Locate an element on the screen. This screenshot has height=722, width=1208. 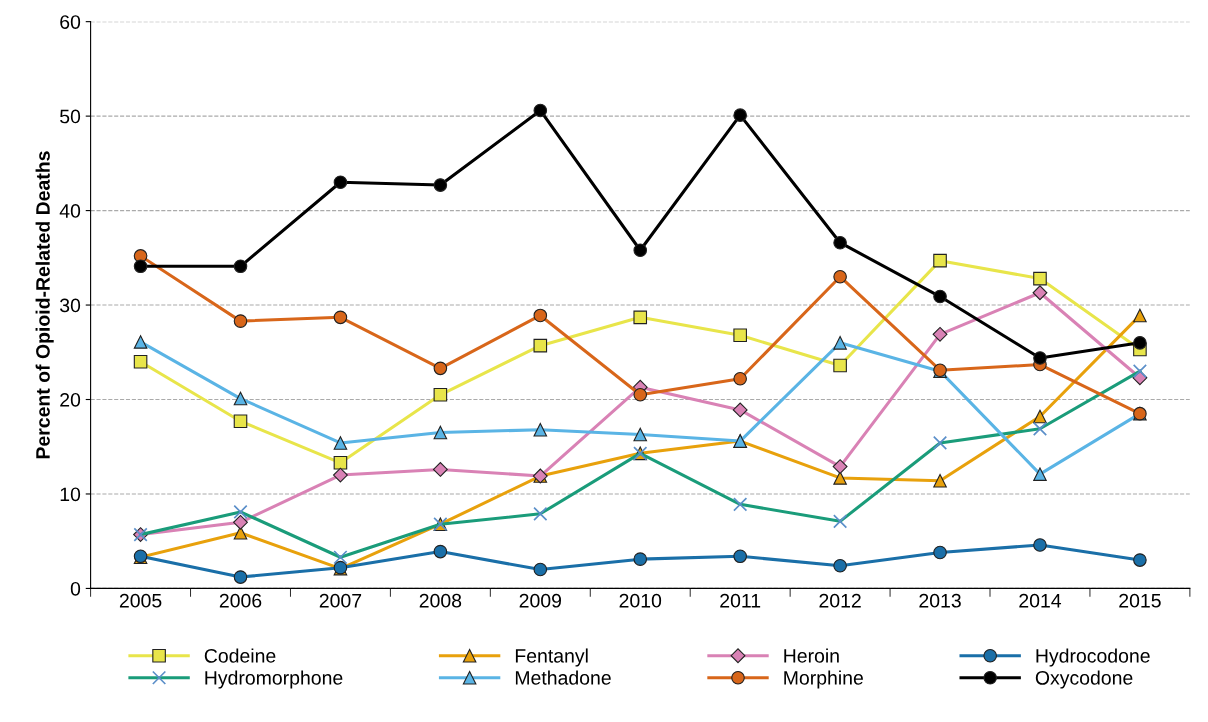
x-tick-label: 2010 is located at coordinates (640, 600).